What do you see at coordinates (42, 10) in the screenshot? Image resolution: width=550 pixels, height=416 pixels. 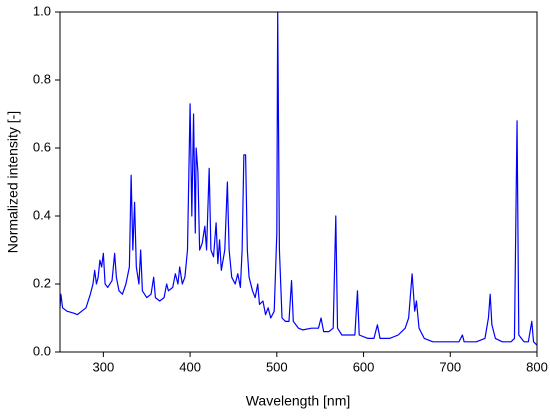 I see `y-tick-label: 1.0` at bounding box center [42, 10].